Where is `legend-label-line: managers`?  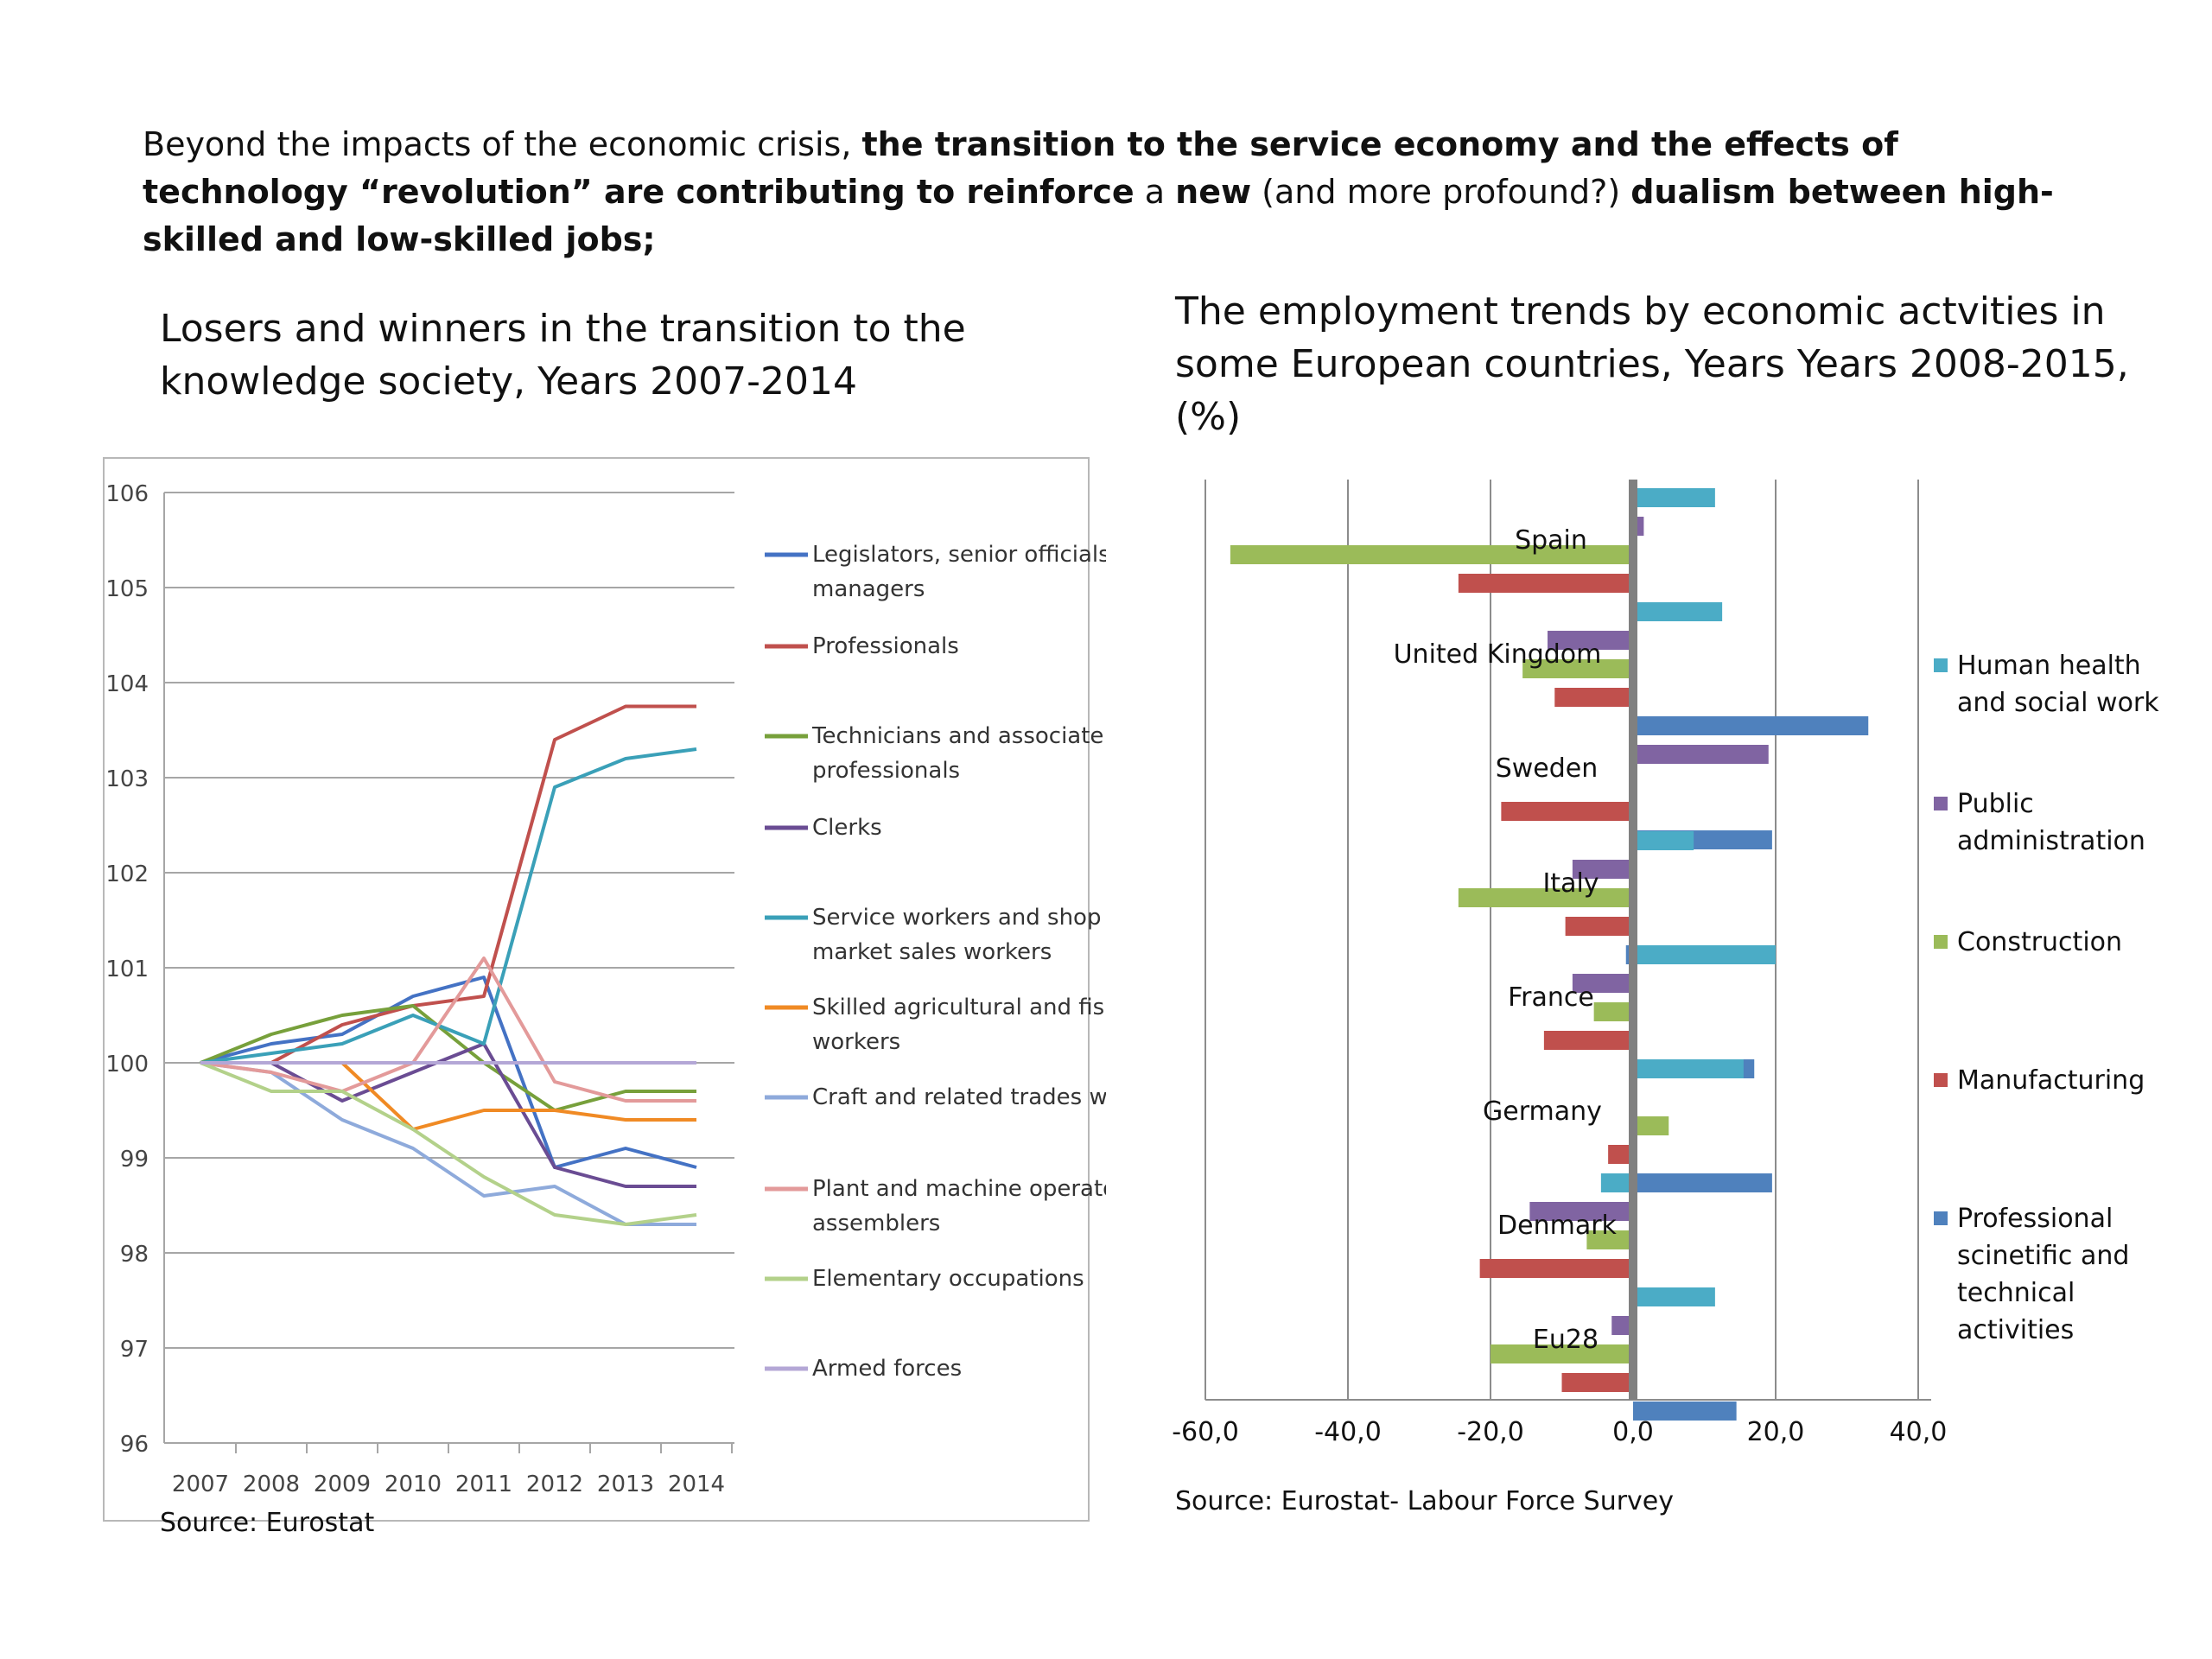
legend-label-line: managers is located at coordinates (868, 589).